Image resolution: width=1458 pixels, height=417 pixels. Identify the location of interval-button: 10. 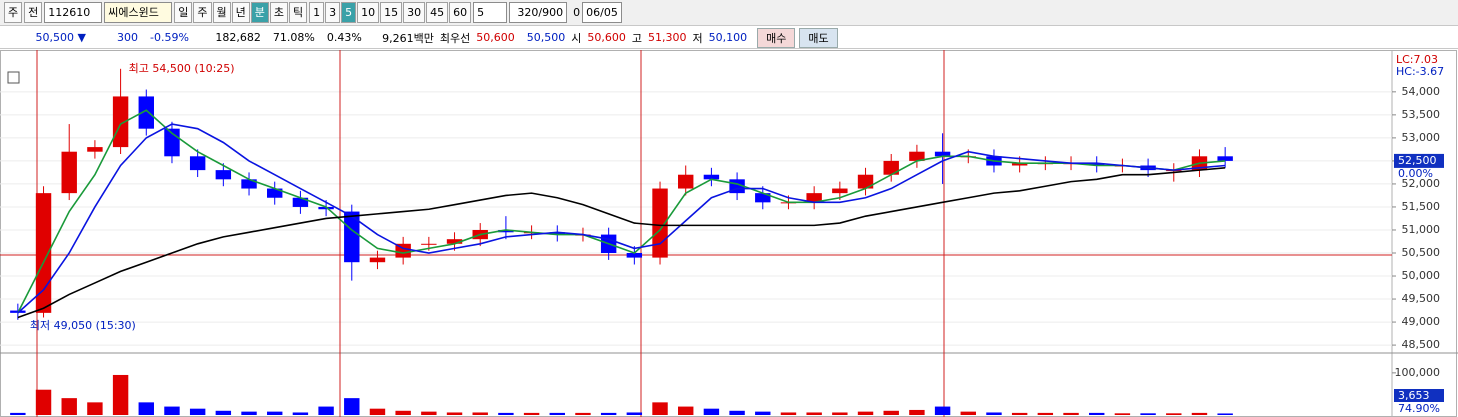
(368, 12).